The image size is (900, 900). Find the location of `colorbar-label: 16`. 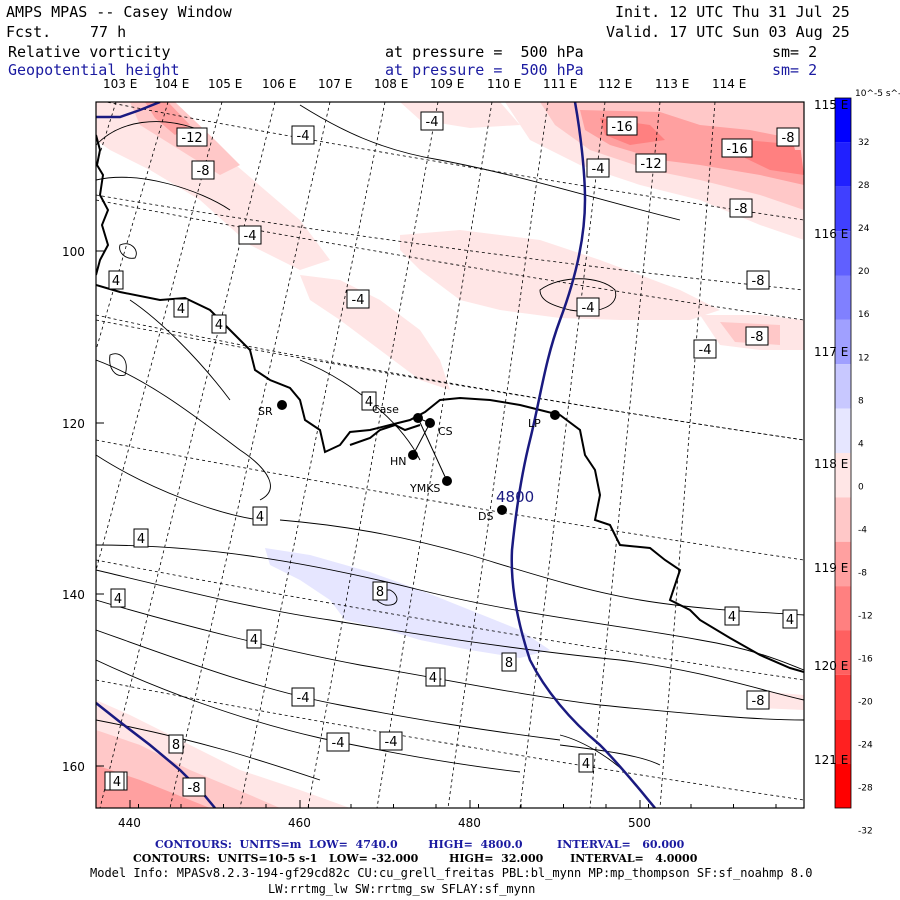

colorbar-label: 16 is located at coordinates (864, 315).